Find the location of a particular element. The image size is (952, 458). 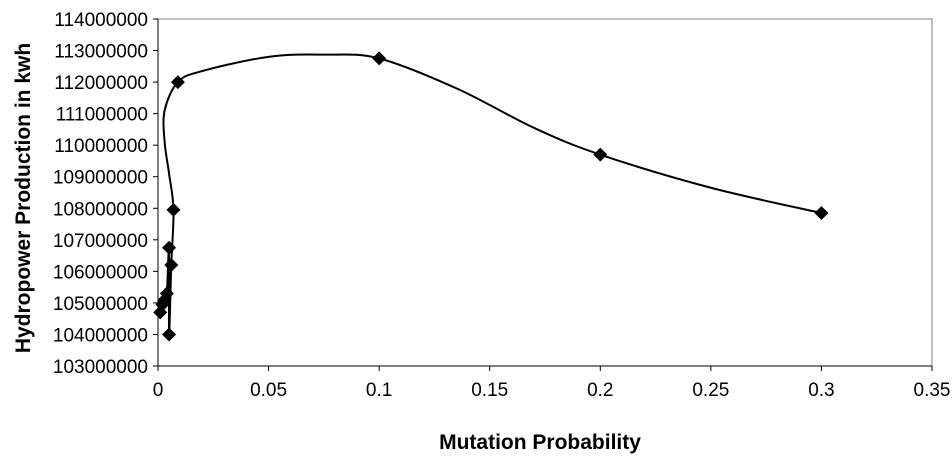

y-tick-label: 111000000 is located at coordinates (102, 115).